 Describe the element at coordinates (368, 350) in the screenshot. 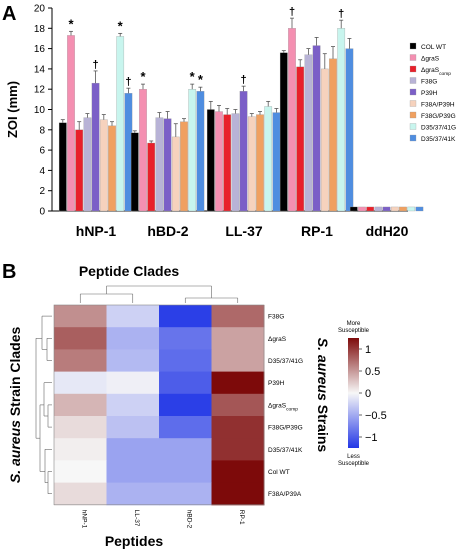

I see `colorbar-tick-label: 1` at that location.